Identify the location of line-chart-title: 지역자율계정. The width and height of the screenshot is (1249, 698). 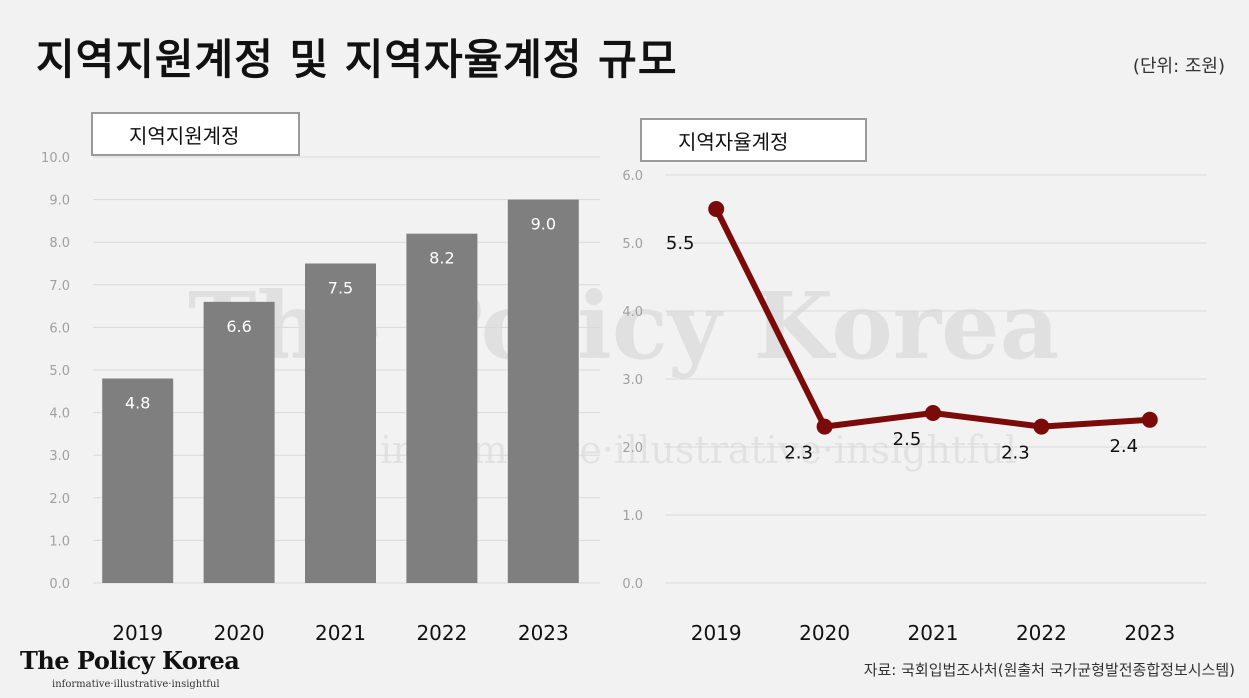
(753, 140).